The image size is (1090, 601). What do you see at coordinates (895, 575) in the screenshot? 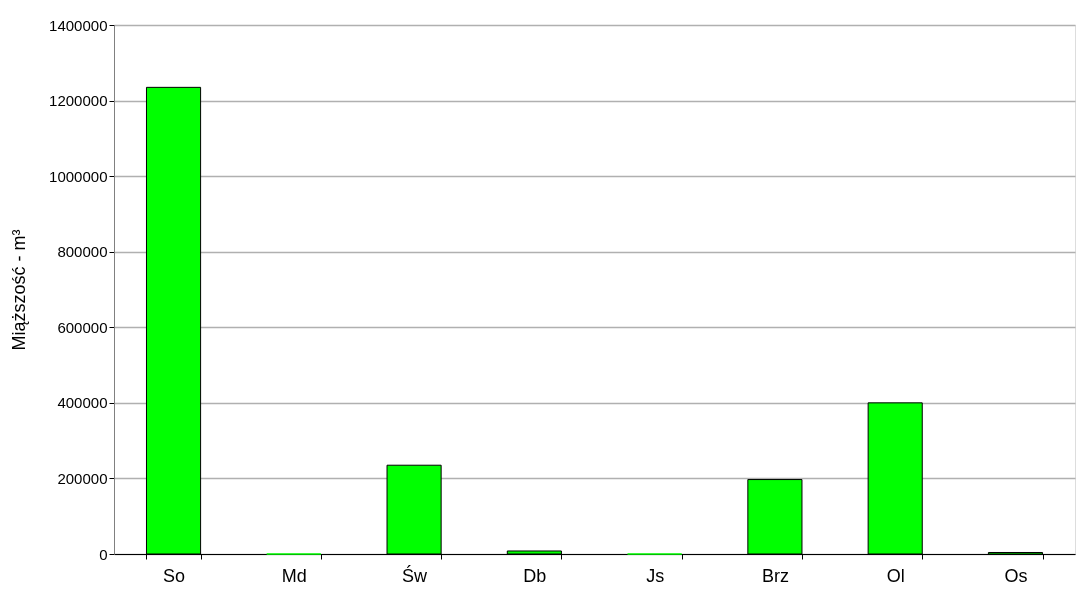
I see `x-tick-label: Ol` at bounding box center [895, 575].